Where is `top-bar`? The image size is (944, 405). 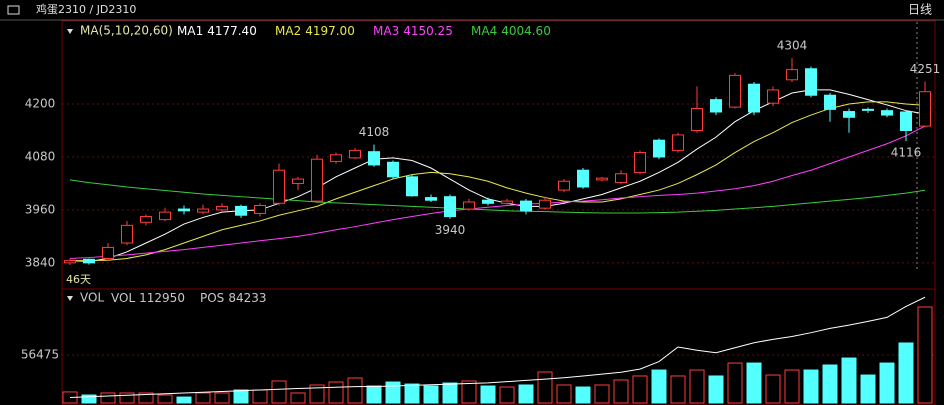 top-bar is located at coordinates (472, 10).